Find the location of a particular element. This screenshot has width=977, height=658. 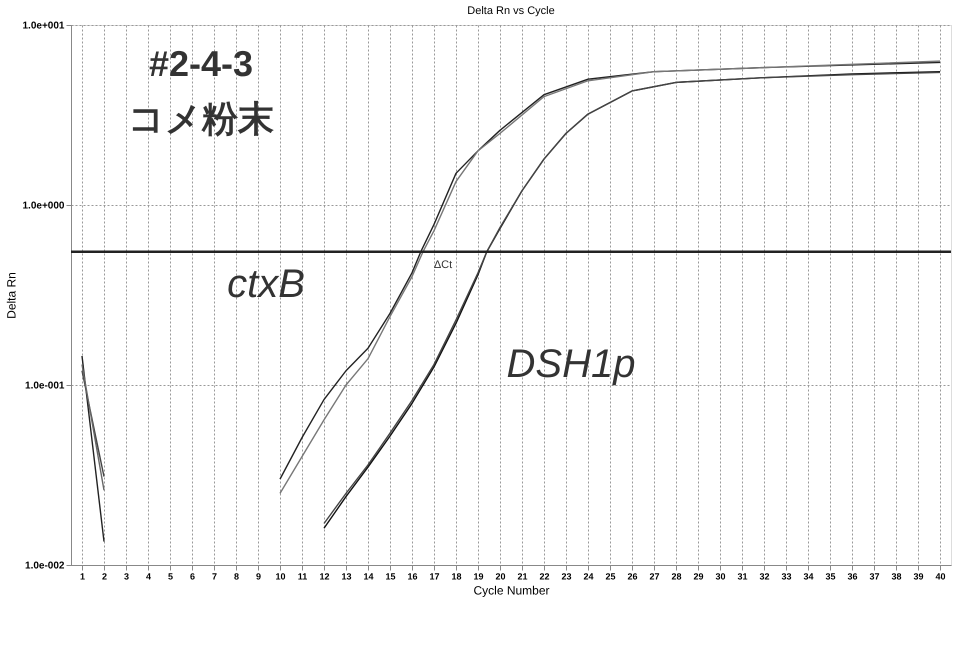

x-tick-label: 13 is located at coordinates (346, 577).